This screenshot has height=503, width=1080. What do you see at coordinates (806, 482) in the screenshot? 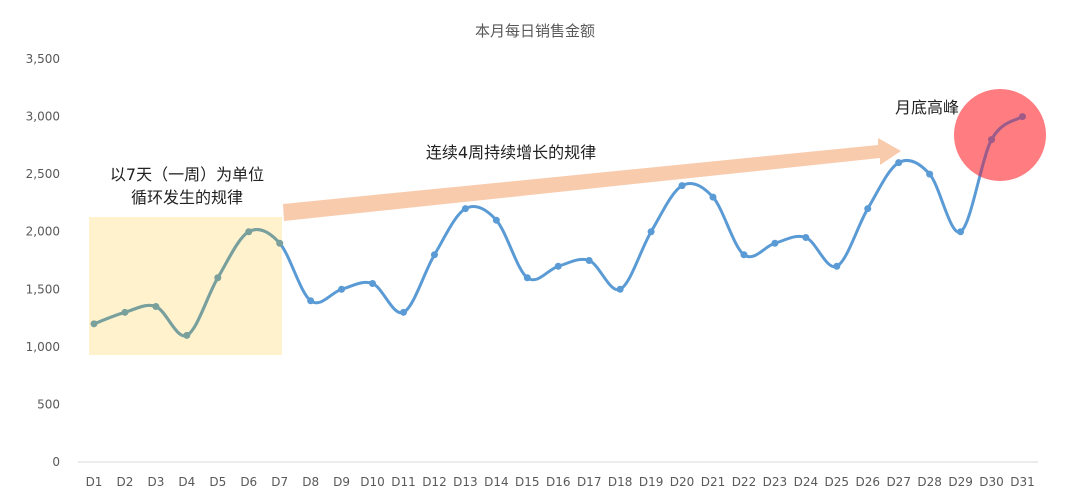
I see `x-tick-label: D24` at bounding box center [806, 482].